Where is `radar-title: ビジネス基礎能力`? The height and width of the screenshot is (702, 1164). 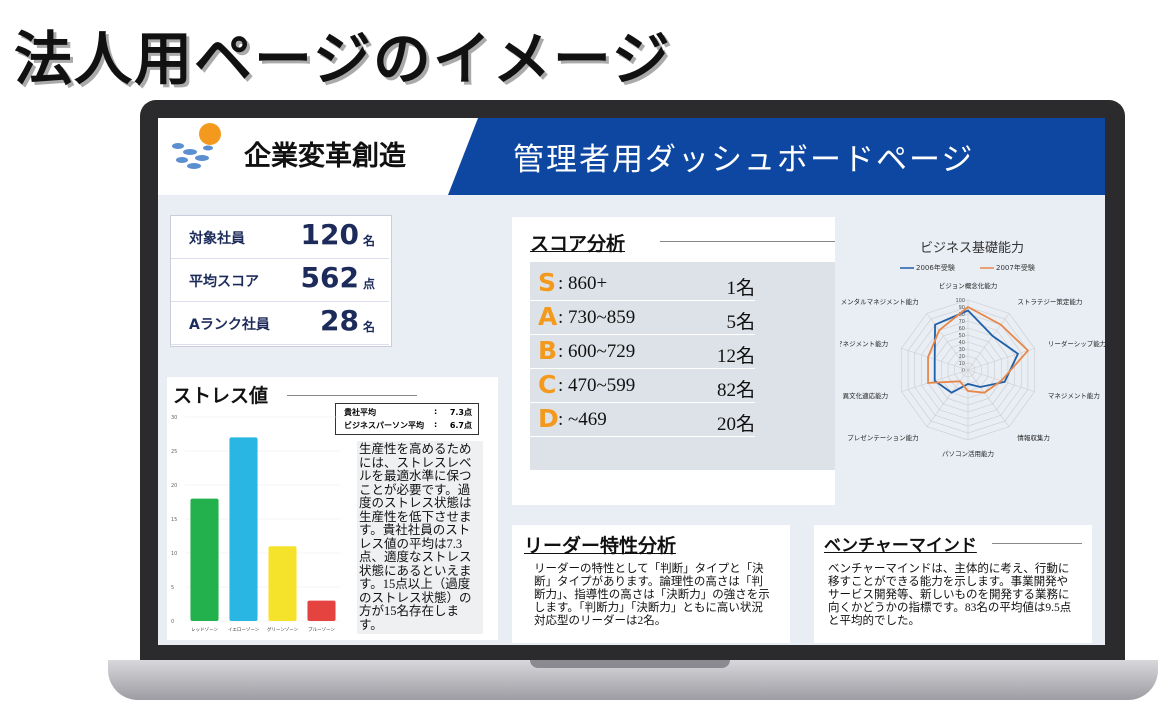 radar-title: ビジネス基礎能力 is located at coordinates (972, 248).